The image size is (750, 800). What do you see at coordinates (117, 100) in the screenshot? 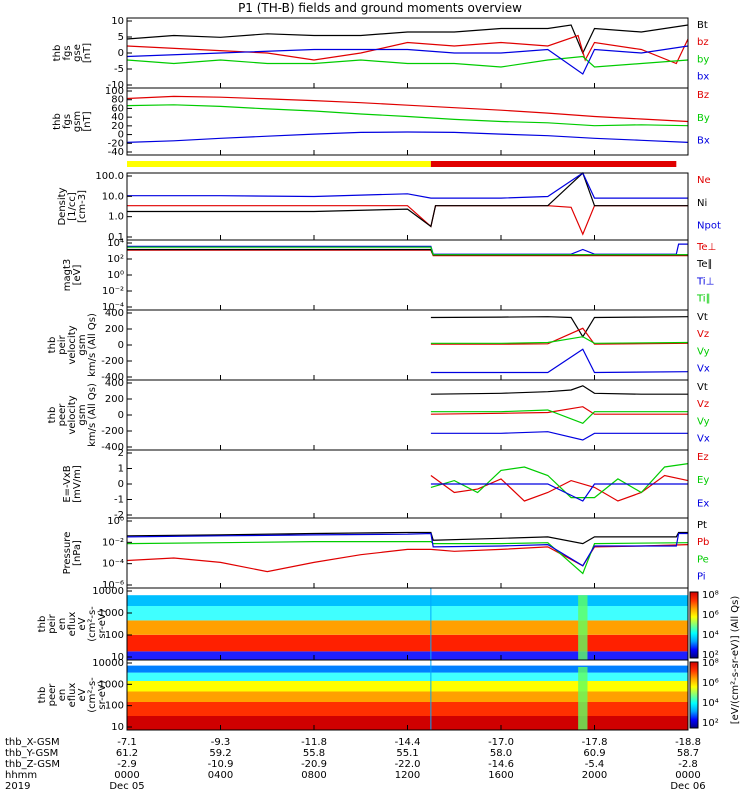
I see `y-tick-label: 80` at bounding box center [117, 100].